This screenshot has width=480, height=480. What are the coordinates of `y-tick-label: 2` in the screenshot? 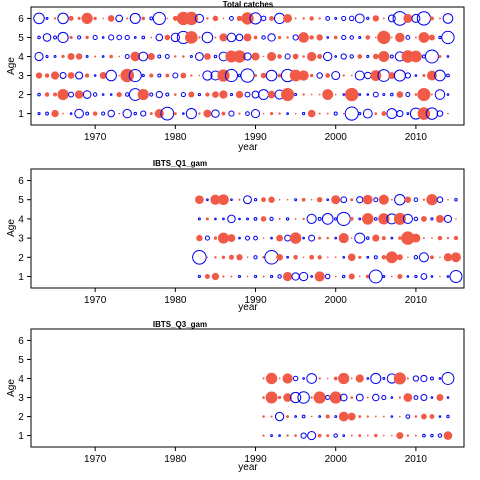 It's located at (21, 258).